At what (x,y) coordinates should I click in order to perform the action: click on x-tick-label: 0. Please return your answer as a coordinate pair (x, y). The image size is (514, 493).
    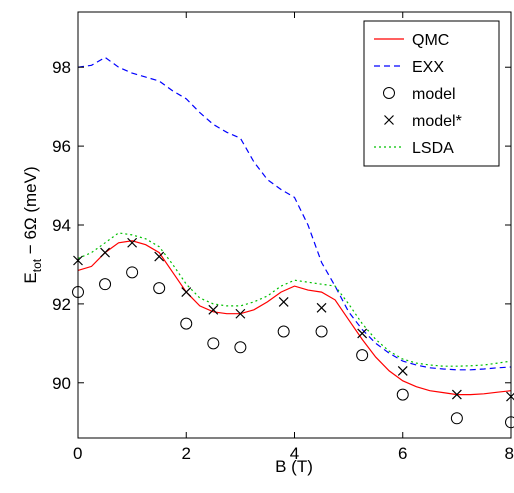
    Looking at the image, I should click on (77, 453).